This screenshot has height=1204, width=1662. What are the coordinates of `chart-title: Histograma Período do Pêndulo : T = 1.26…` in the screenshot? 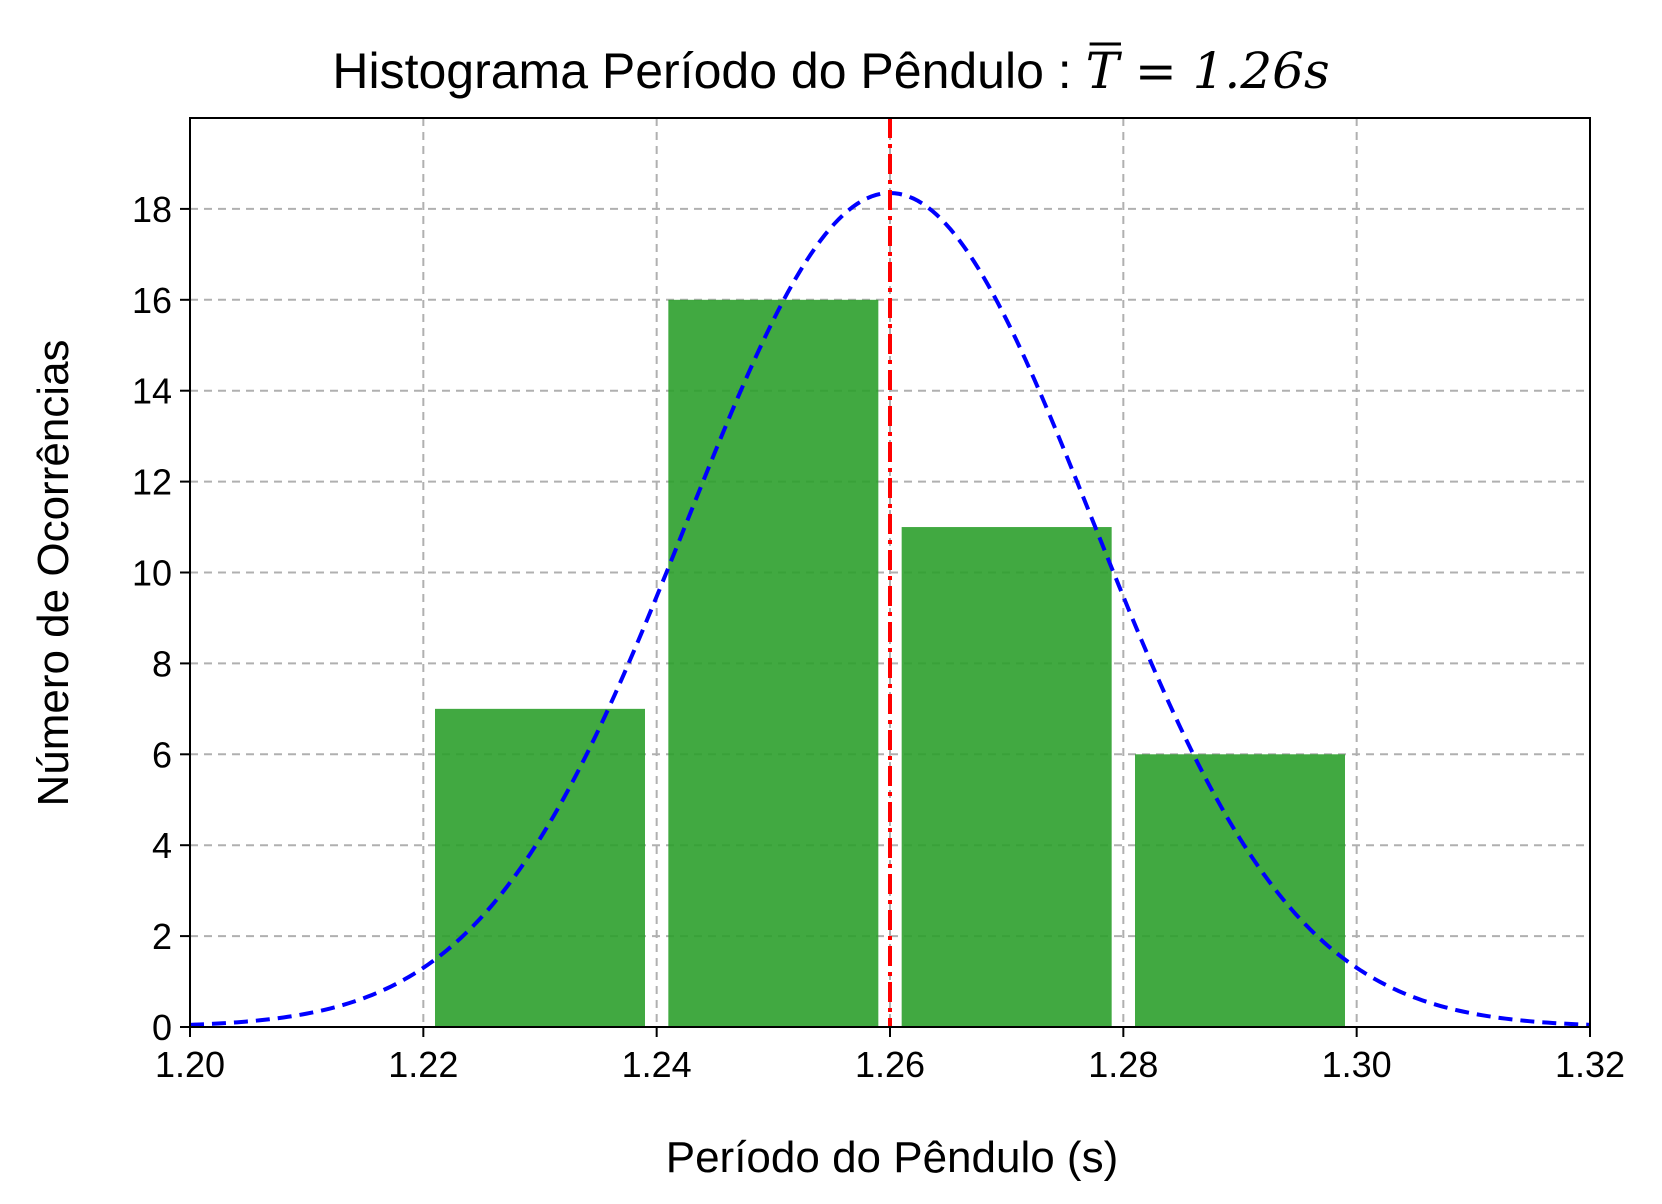 It's located at (830, 71).